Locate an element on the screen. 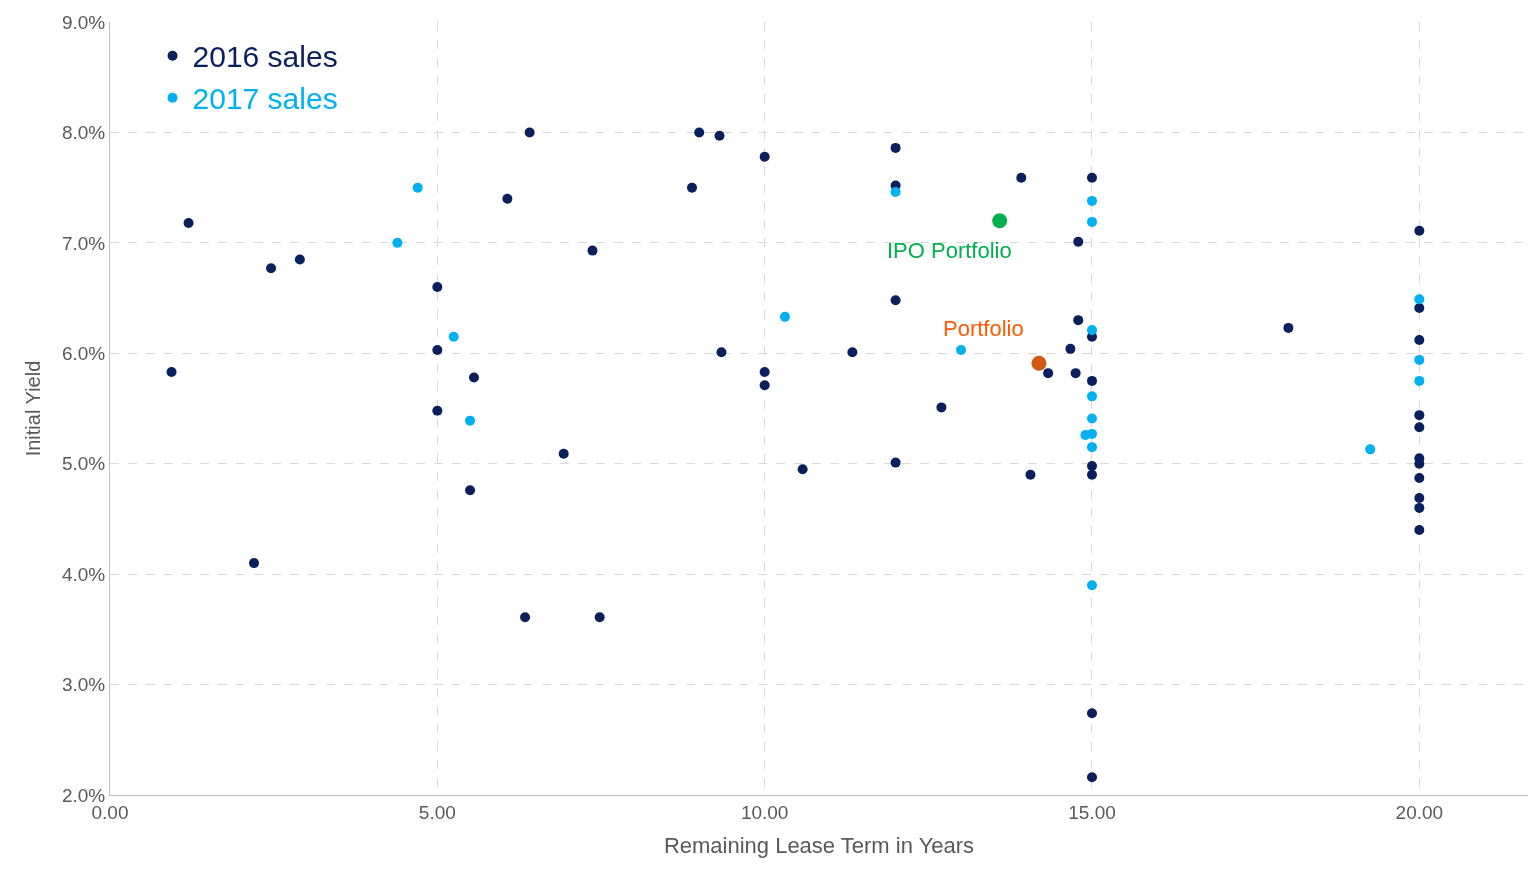 Image resolution: width=1530 pixels, height=875 pixels. annotation: IPO Portfolio is located at coordinates (949, 250).